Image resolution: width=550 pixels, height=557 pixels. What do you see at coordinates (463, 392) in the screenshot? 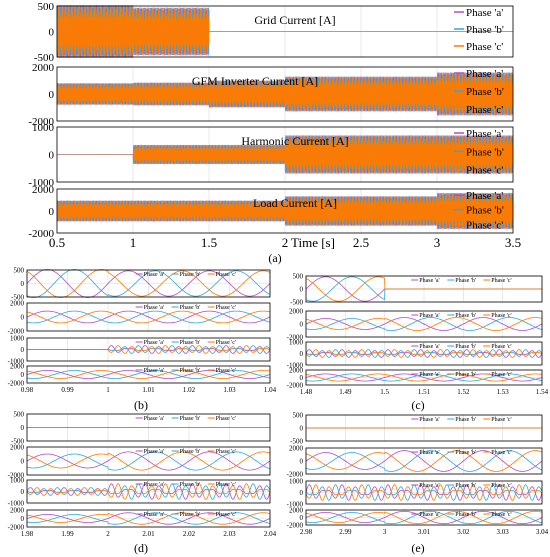
I see `x-tick-label: 1.52` at bounding box center [463, 392].